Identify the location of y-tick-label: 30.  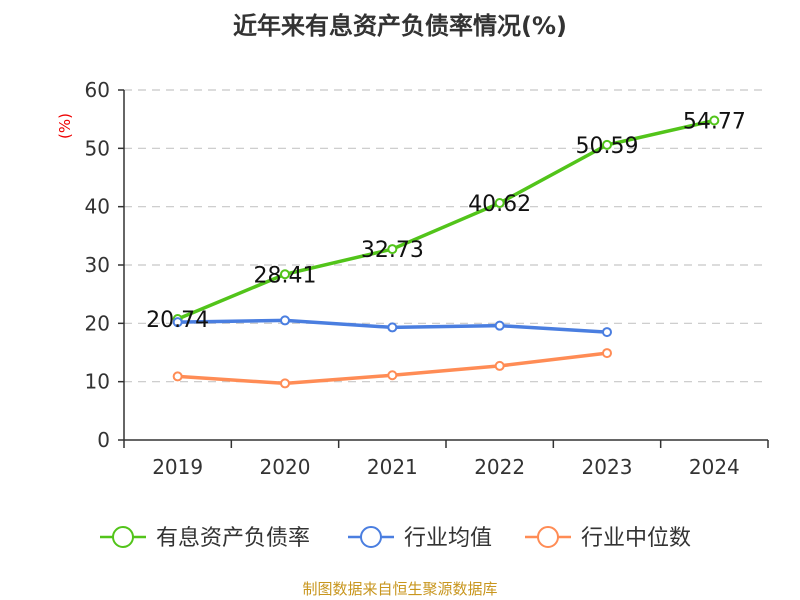
(97, 265).